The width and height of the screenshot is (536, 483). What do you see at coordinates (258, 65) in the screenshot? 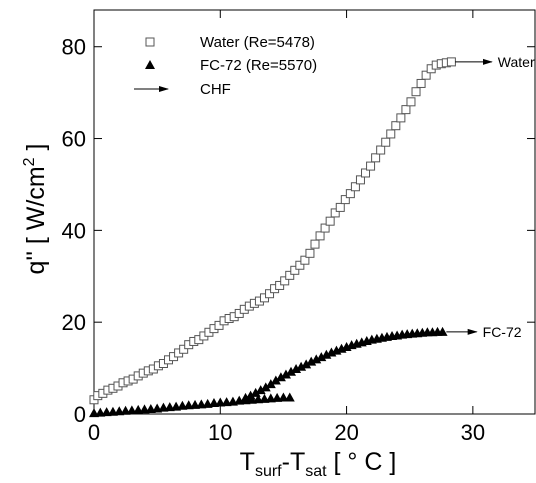
I see `legend-label: FC-72 (Re=5570)` at bounding box center [258, 65].